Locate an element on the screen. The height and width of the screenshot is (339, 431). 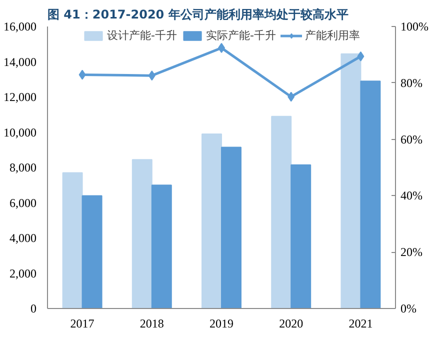
y-tick-label: 14,000 is located at coordinates (20, 61).